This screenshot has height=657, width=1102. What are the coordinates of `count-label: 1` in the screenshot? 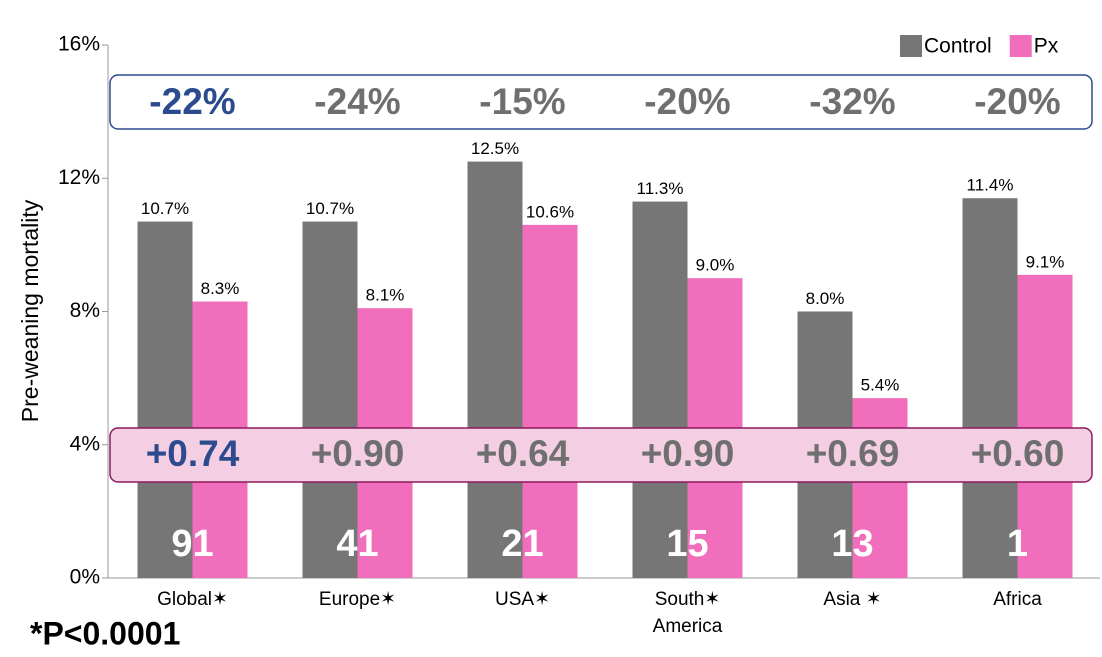 It's located at (1017, 544).